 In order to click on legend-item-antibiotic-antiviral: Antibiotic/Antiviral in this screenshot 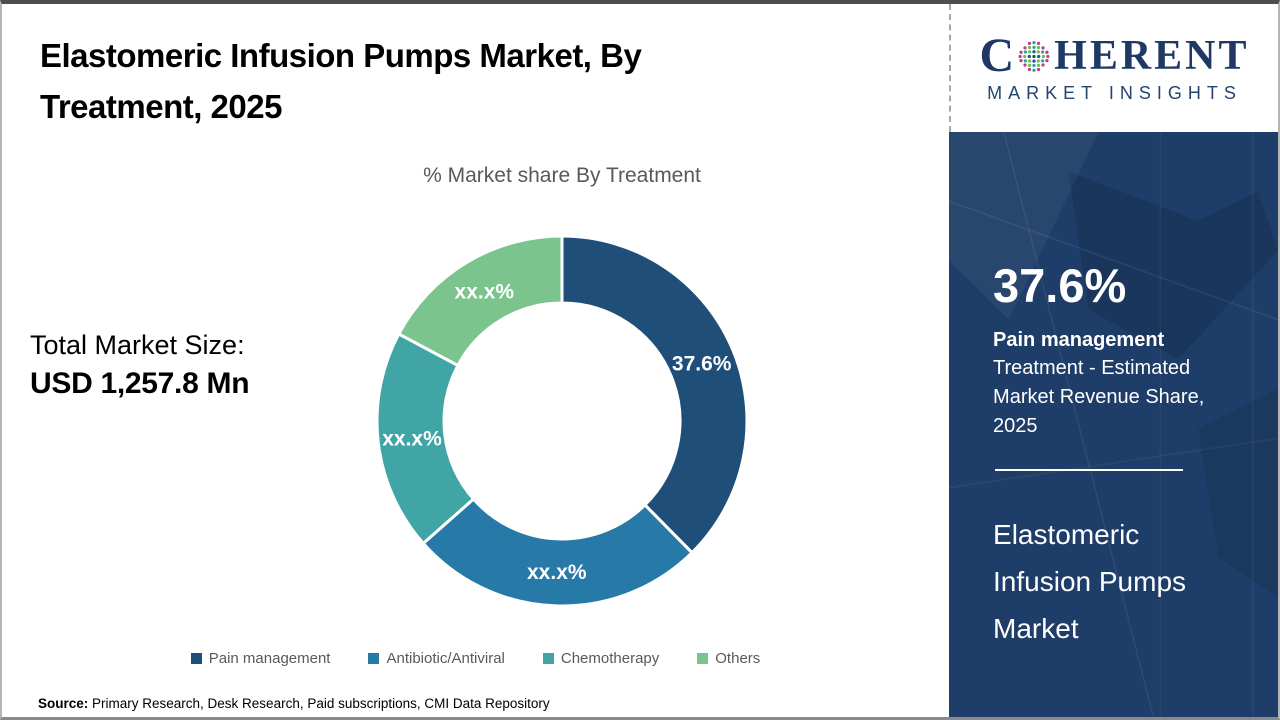, I will do `click(436, 658)`.